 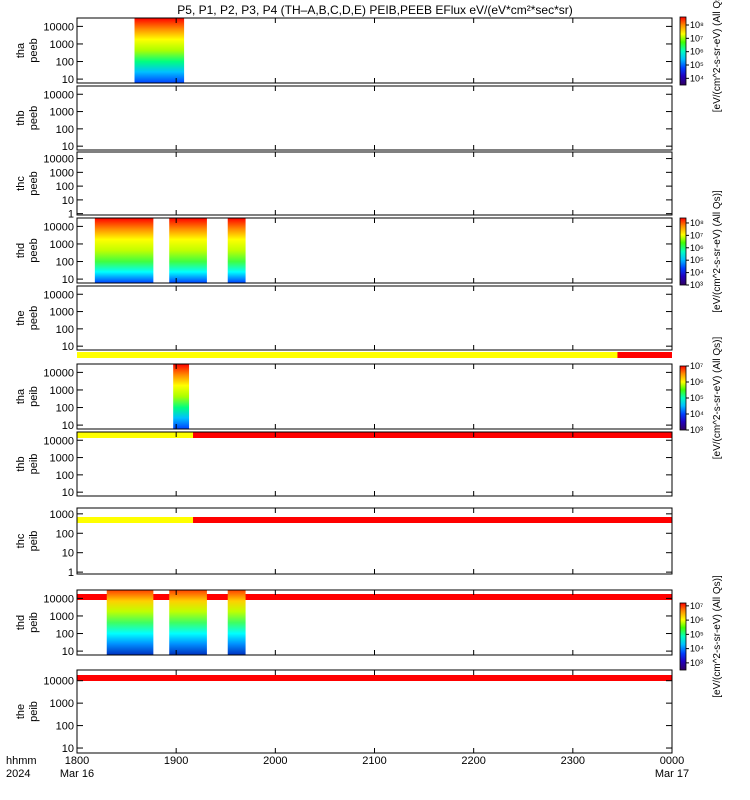 I want to click on x-tick-date-label: Mar 16, so click(x=77, y=774).